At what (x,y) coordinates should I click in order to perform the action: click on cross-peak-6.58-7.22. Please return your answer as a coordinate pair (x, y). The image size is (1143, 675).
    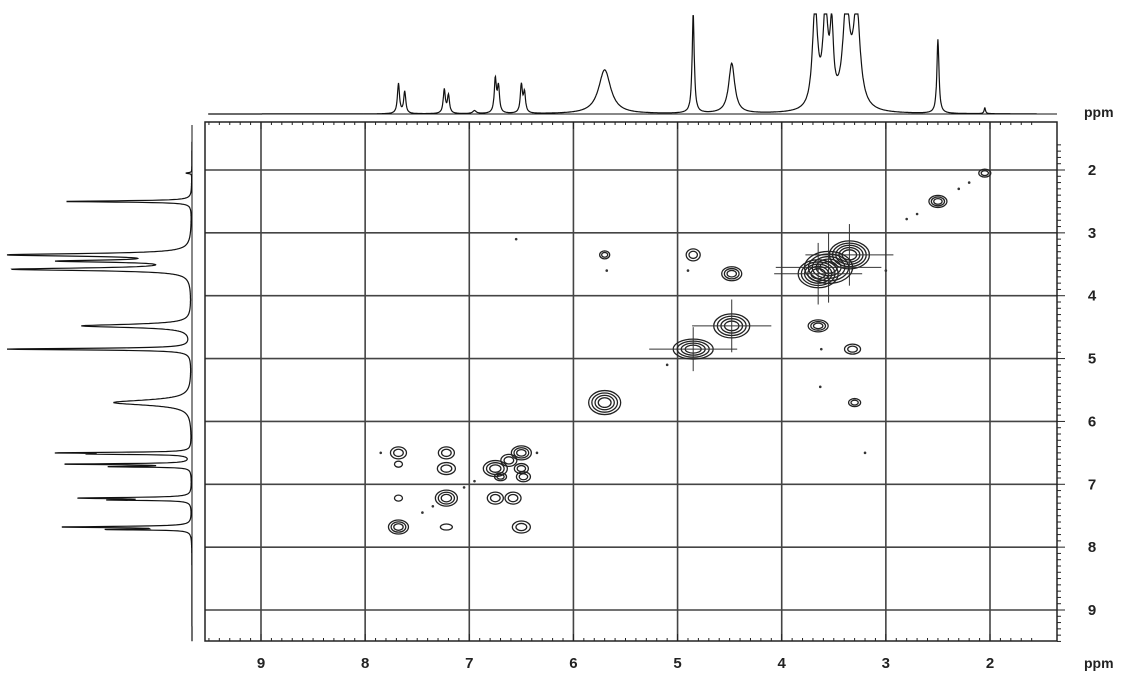
    Looking at the image, I should click on (513, 498).